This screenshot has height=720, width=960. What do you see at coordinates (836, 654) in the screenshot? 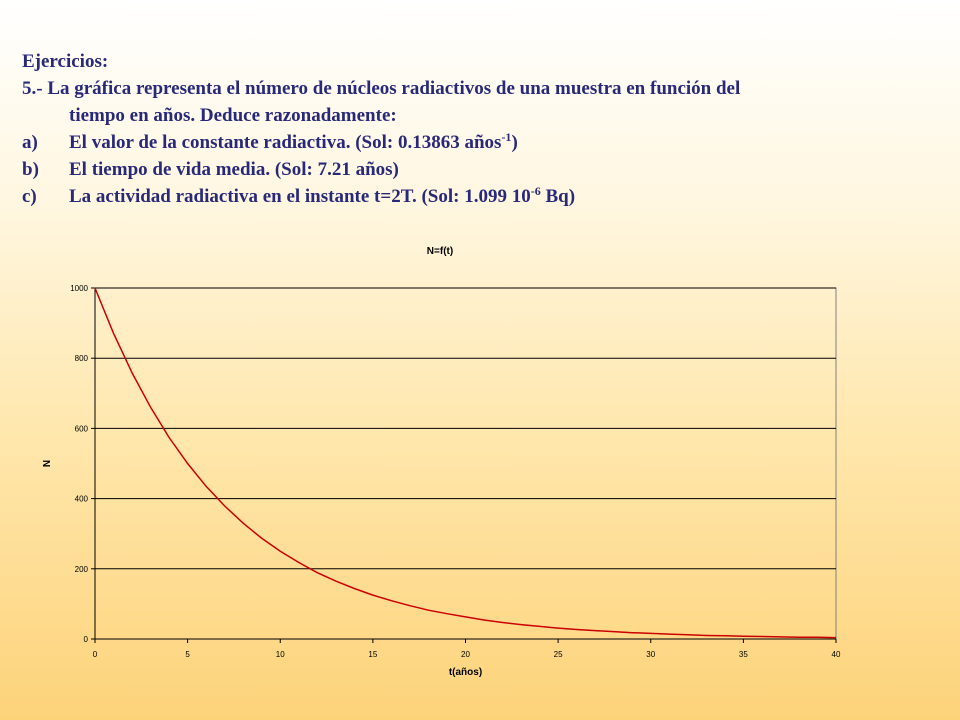
I see `x-tick-label: 40` at bounding box center [836, 654].